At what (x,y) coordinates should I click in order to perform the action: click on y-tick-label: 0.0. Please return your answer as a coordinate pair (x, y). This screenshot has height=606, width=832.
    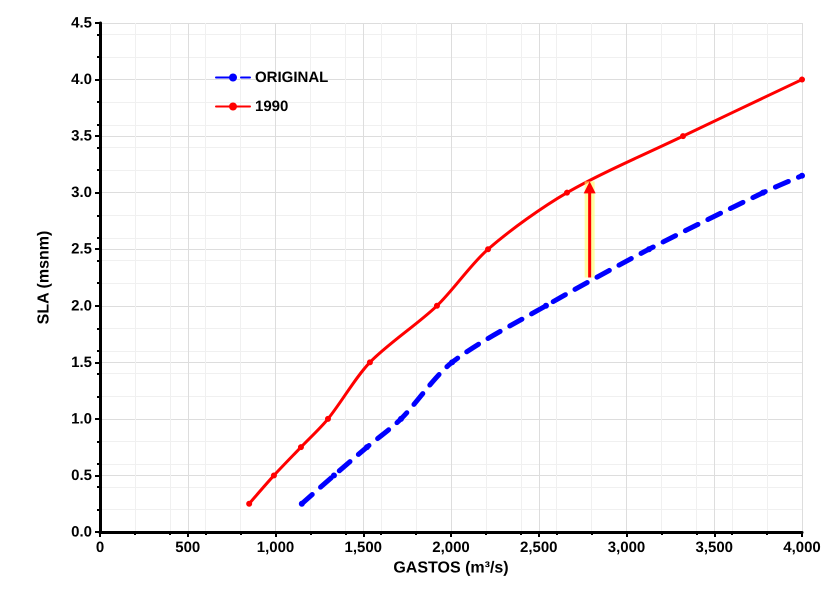
    Looking at the image, I should click on (81, 532).